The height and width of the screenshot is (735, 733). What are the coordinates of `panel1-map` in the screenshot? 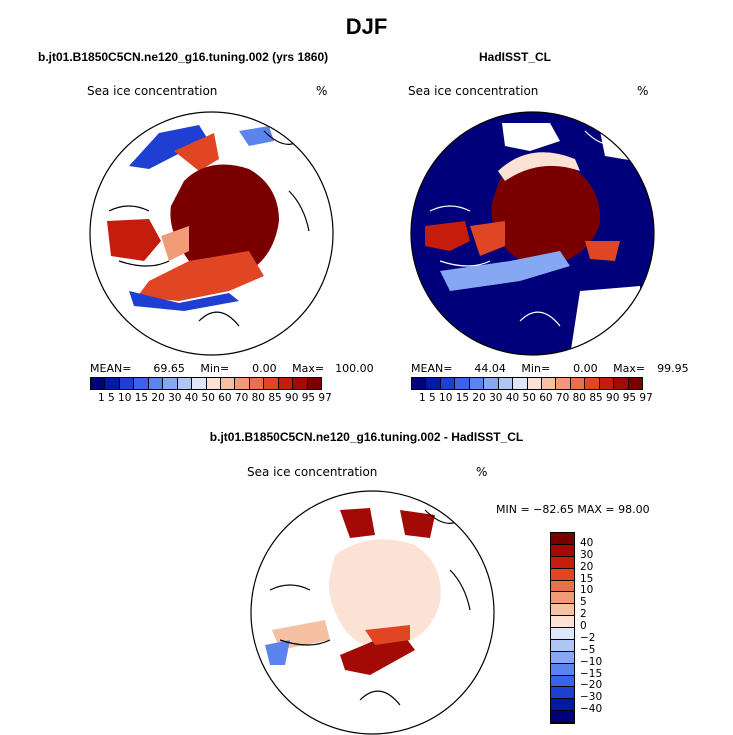 It's located at (211, 233).